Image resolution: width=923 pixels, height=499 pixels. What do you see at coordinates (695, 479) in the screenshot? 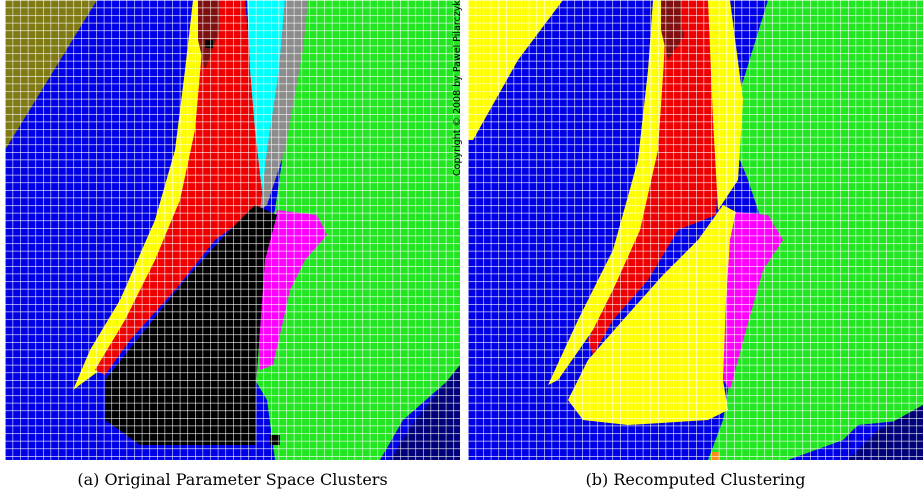
I see `caption-b: (b) Recomputed Clustering` at bounding box center [695, 479].